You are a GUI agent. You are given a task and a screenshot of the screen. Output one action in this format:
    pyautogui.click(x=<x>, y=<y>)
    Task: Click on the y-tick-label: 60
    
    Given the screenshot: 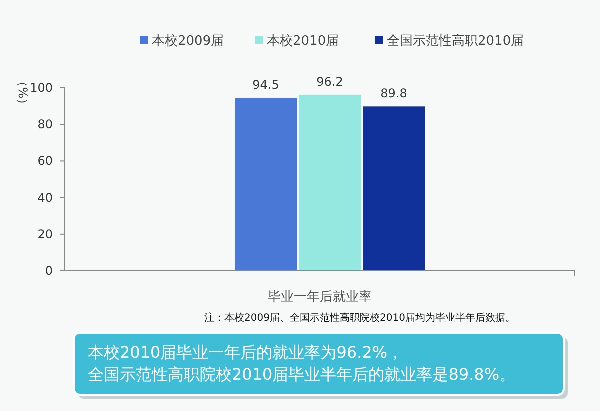 What is the action you would take?
    pyautogui.click(x=45, y=161)
    